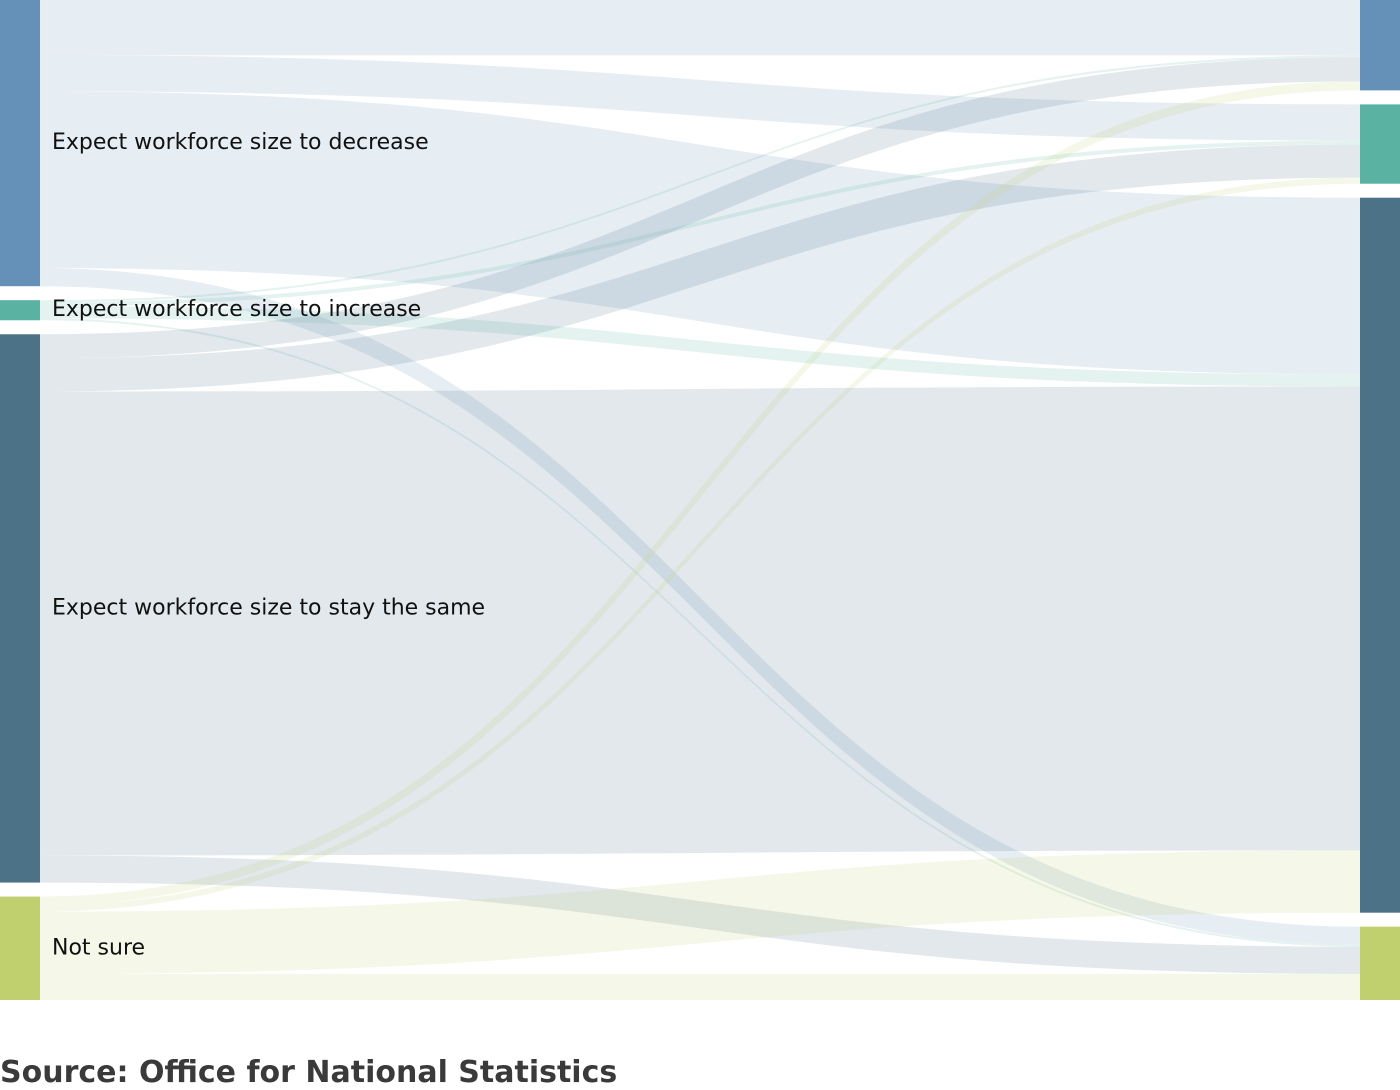  Describe the element at coordinates (1380, 963) in the screenshot. I see `right-node-notsure` at that location.